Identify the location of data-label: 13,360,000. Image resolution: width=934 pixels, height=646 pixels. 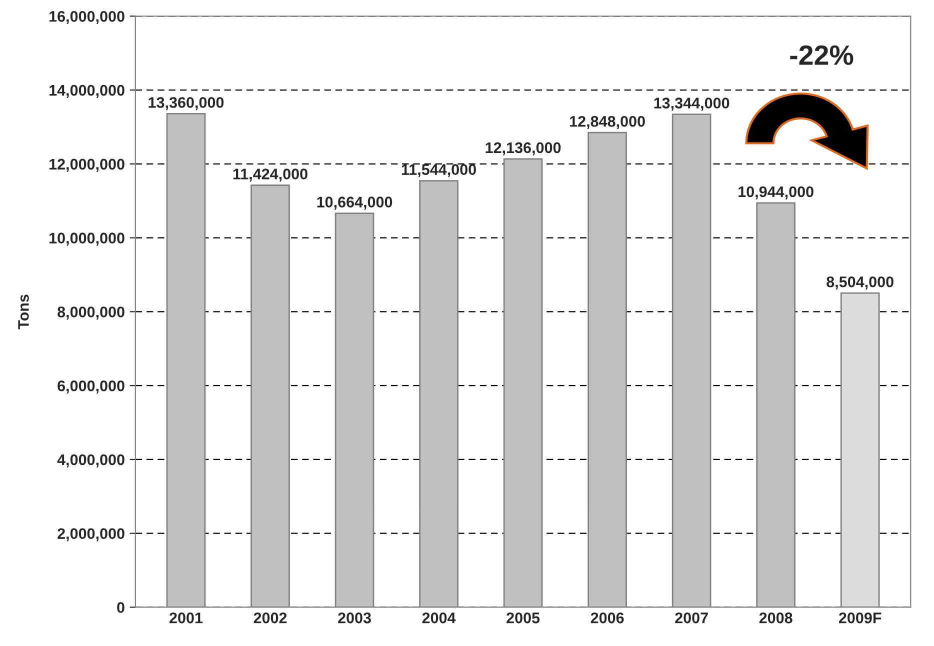
(186, 103).